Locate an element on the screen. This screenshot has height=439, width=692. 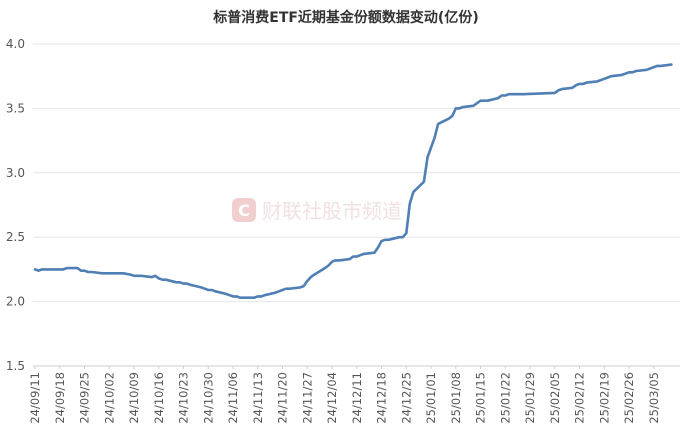
y-tick-label: 2.0 is located at coordinates (15, 302).